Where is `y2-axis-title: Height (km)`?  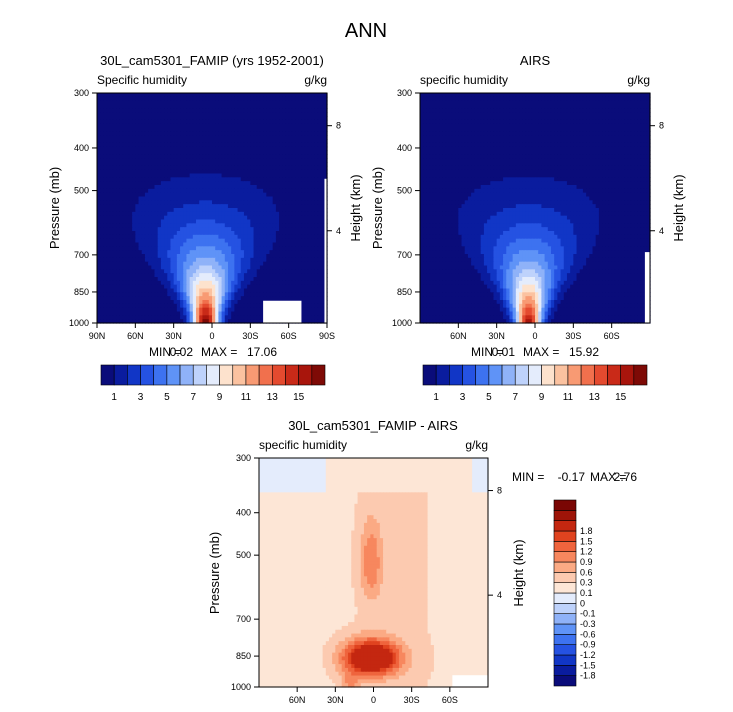 y2-axis-title: Height (km) is located at coordinates (678, 207).